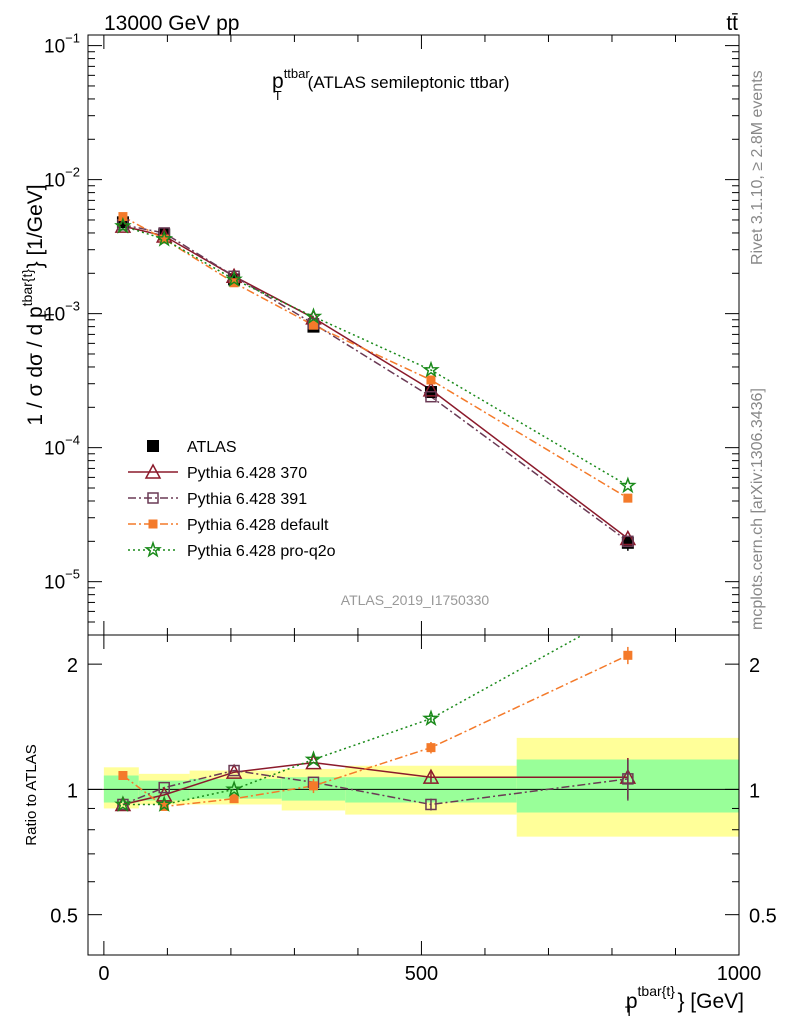  Describe the element at coordinates (684, 1001) in the screenshot. I see `x-axis-label: ptbar{t} T} [GeV]` at that location.